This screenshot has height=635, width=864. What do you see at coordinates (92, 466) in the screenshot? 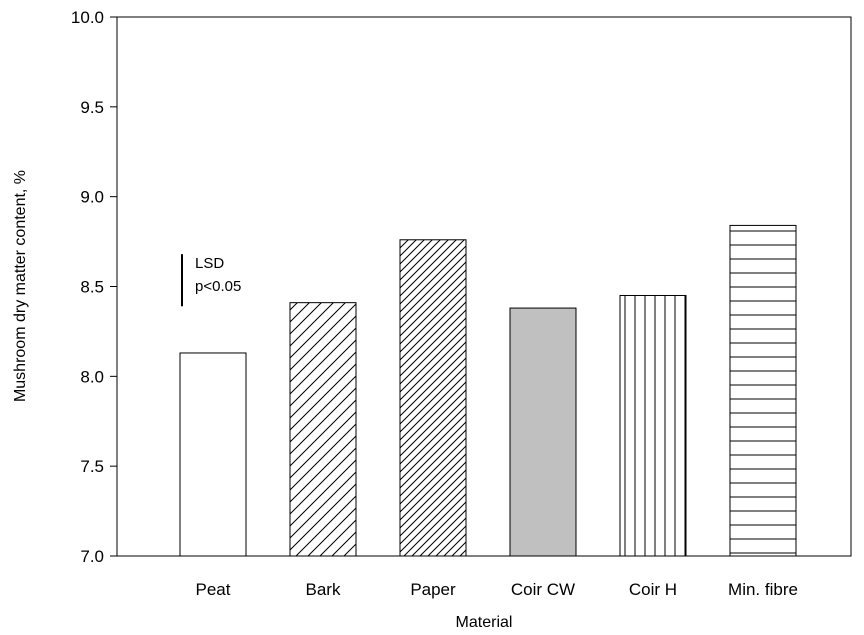
I see `y-tick-label: 7.5` at bounding box center [92, 466].